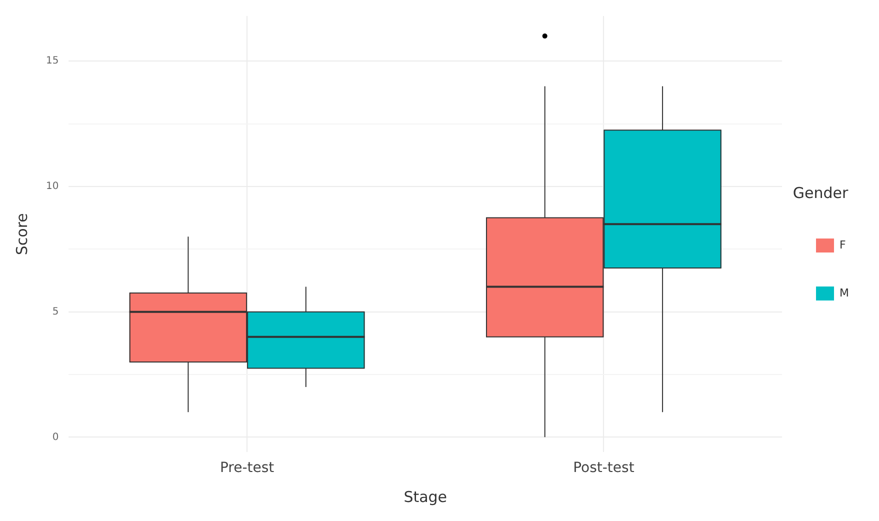  What do you see at coordinates (52, 61) in the screenshot?
I see `y-tick-label: 15` at bounding box center [52, 61].